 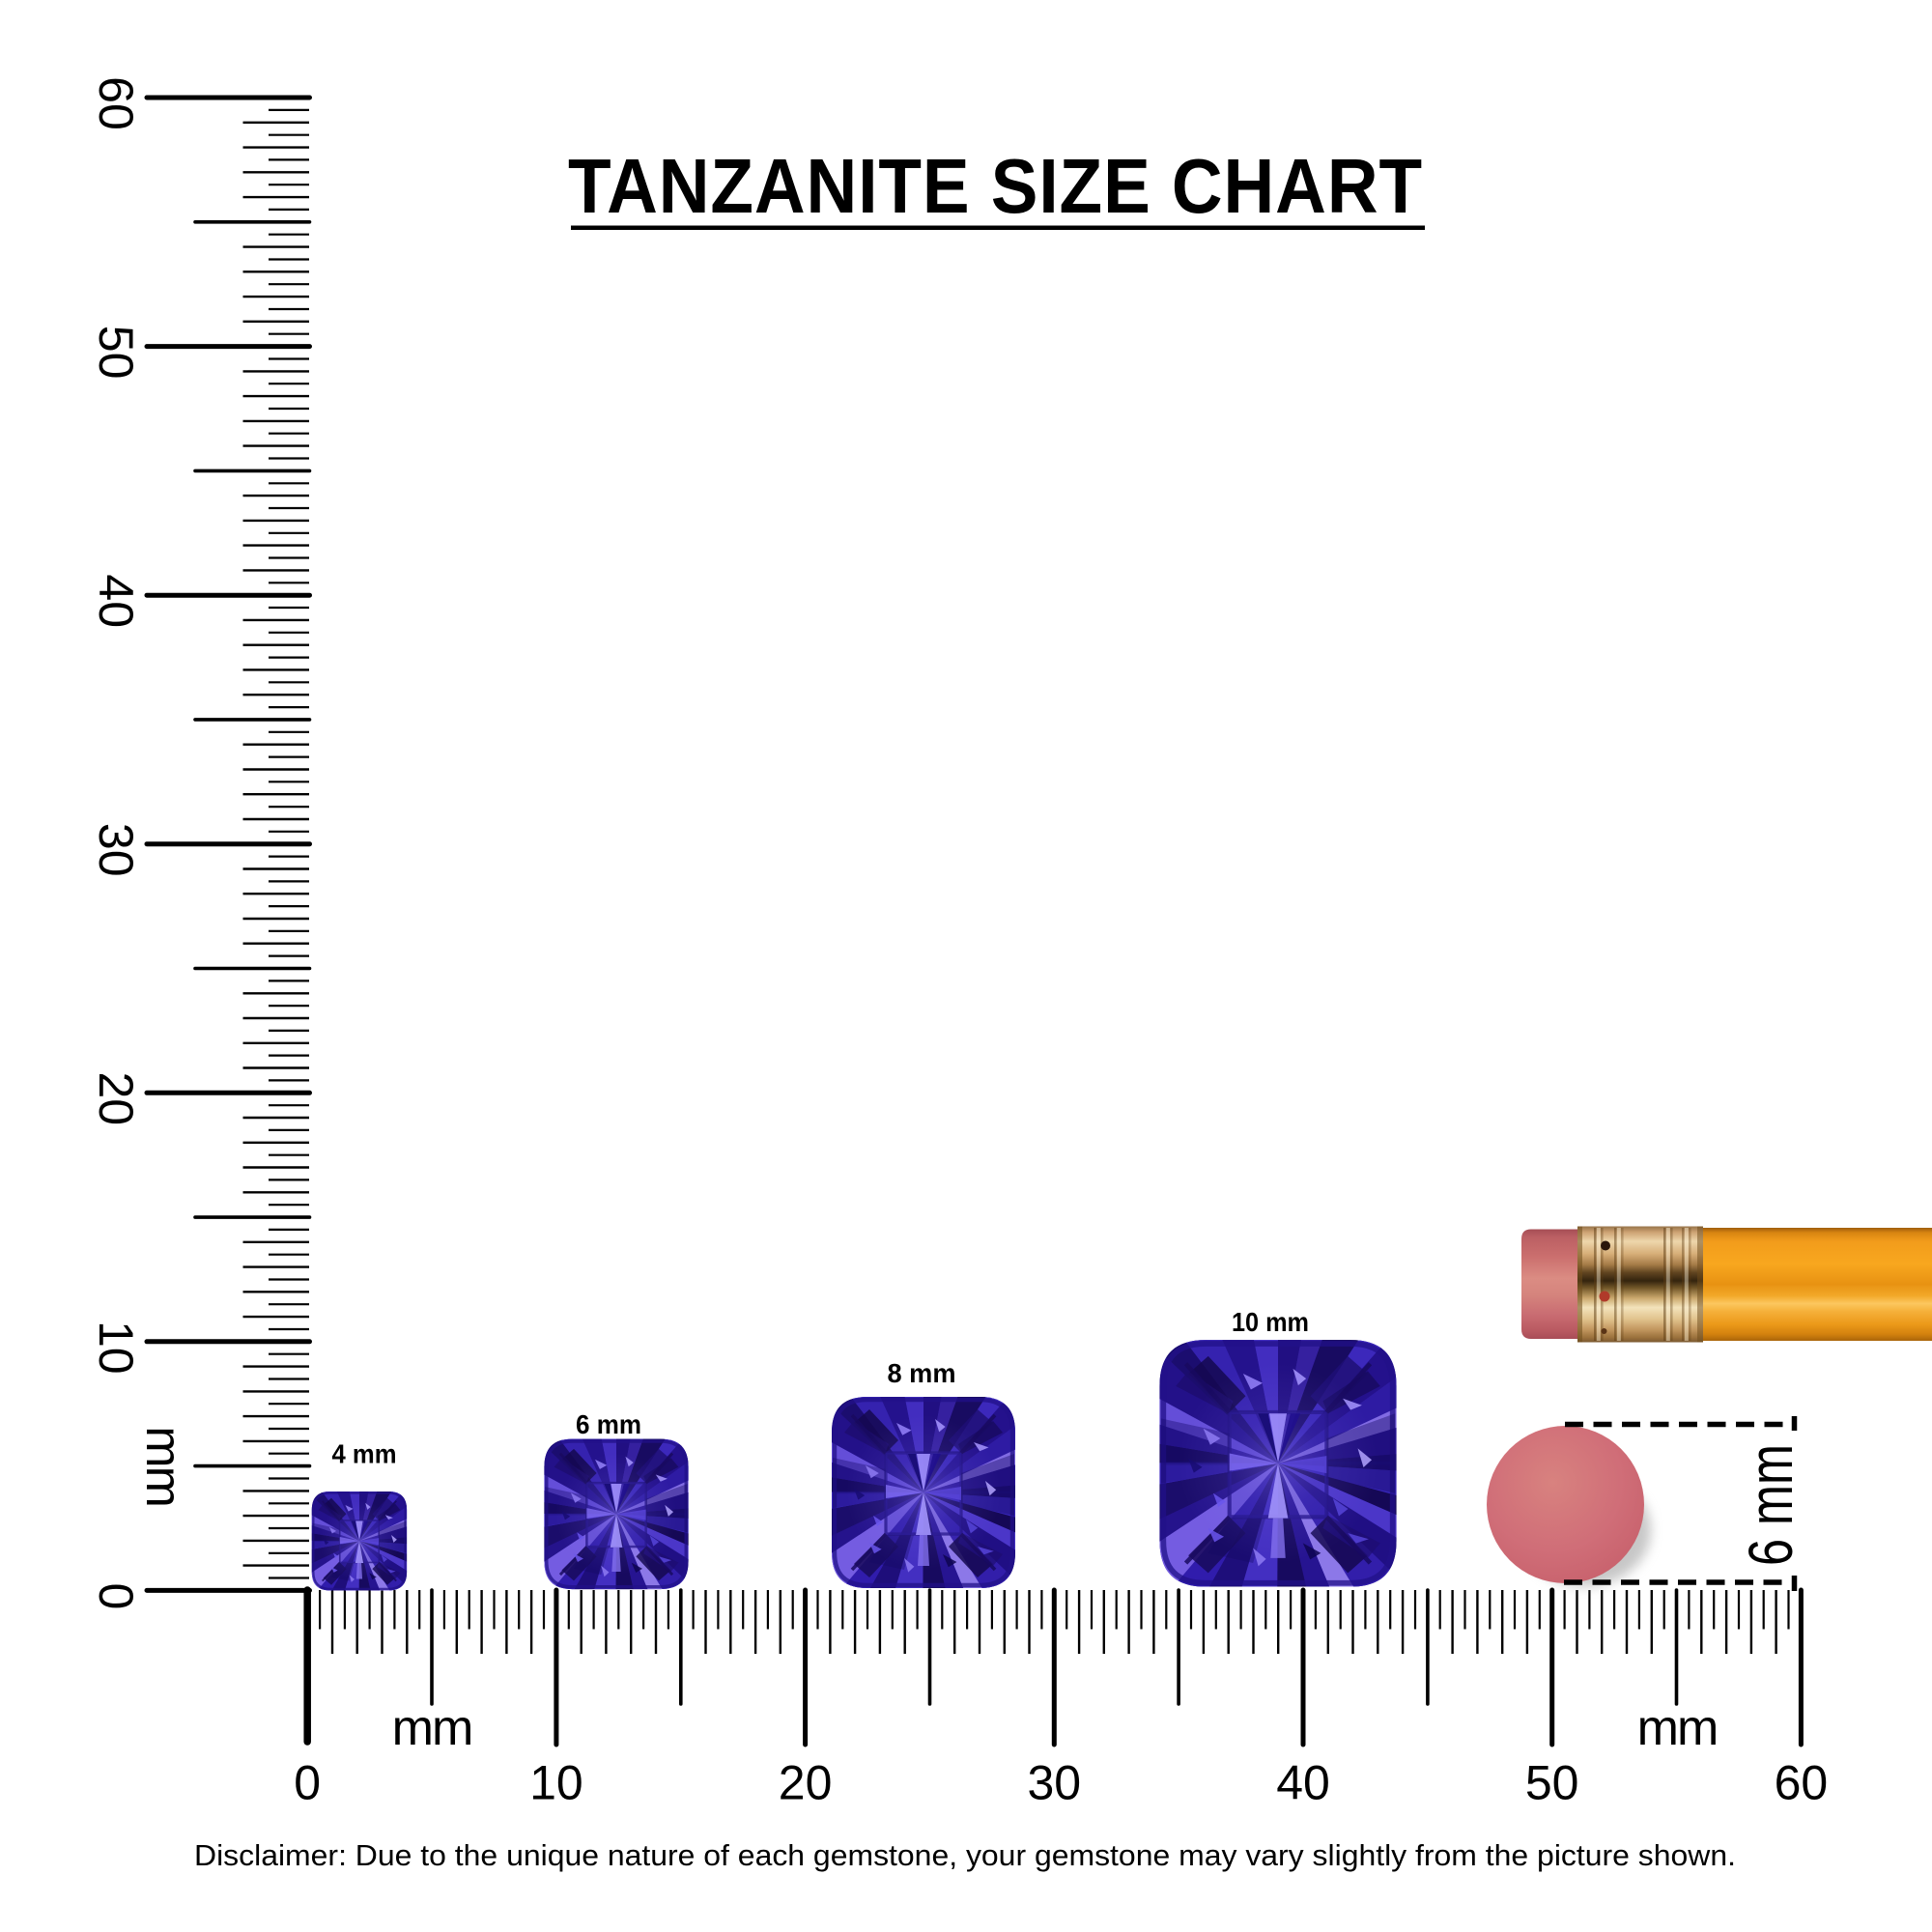 I want to click on svg-text: 4 mm, so click(x=364, y=1454).